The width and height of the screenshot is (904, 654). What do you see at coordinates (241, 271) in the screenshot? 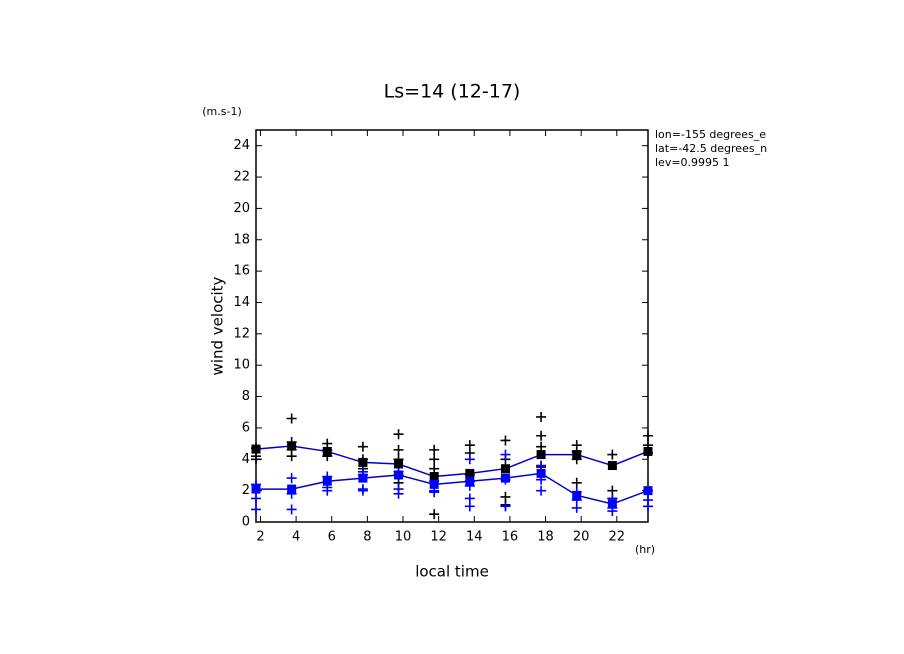
I see `y-tick-label: 16` at bounding box center [241, 271].